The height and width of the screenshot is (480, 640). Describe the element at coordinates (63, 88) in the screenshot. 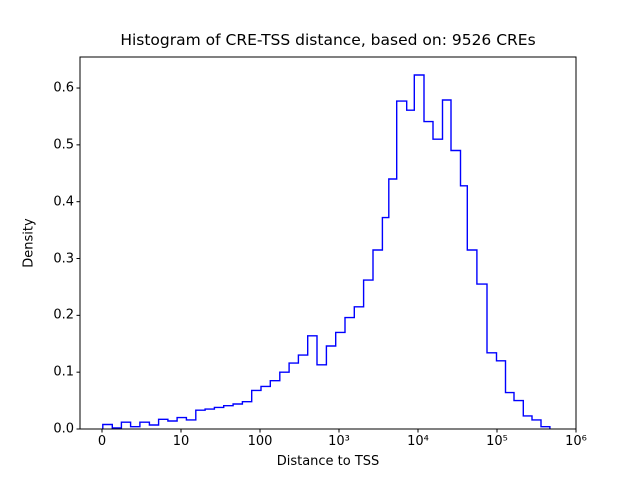

I see `y-tick-label-0.6: 0.6` at that location.